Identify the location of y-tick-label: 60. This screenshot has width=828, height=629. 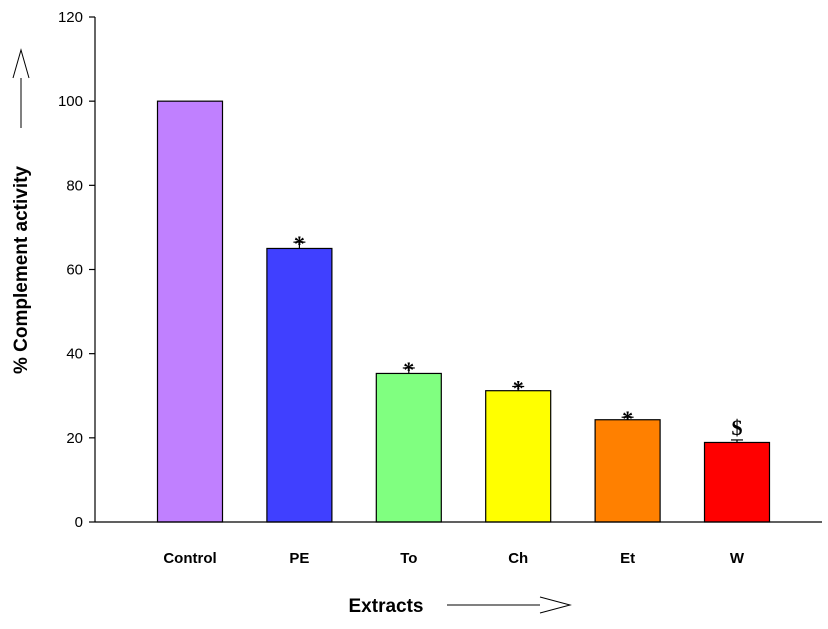
(74, 270).